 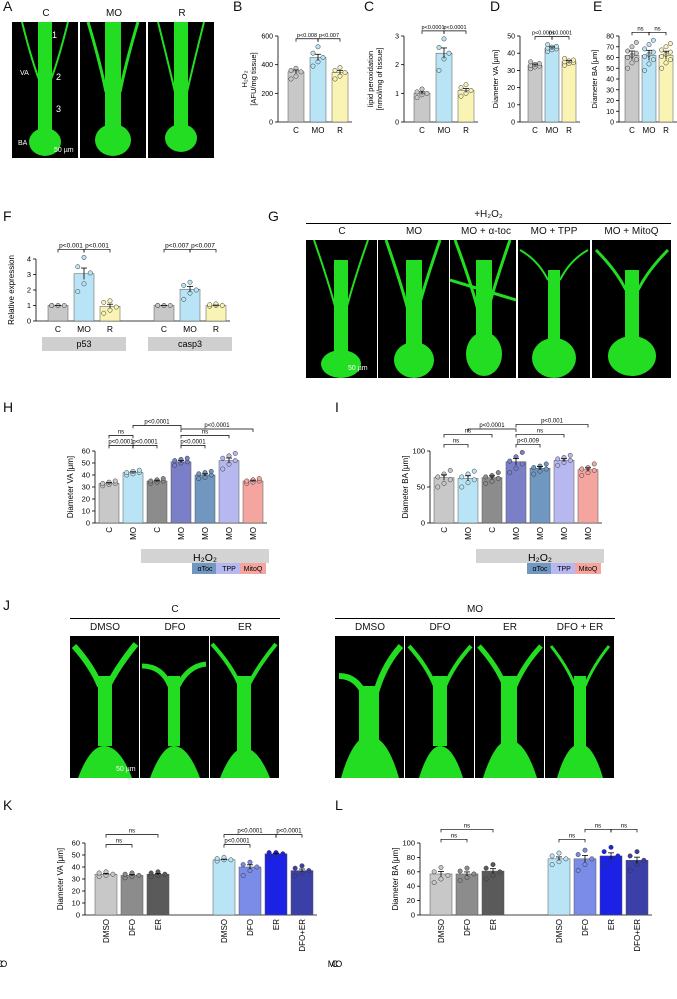 What do you see at coordinates (540, 558) in the screenshot?
I see `chart-i-h2o2-label: H₂O₂` at bounding box center [540, 558].